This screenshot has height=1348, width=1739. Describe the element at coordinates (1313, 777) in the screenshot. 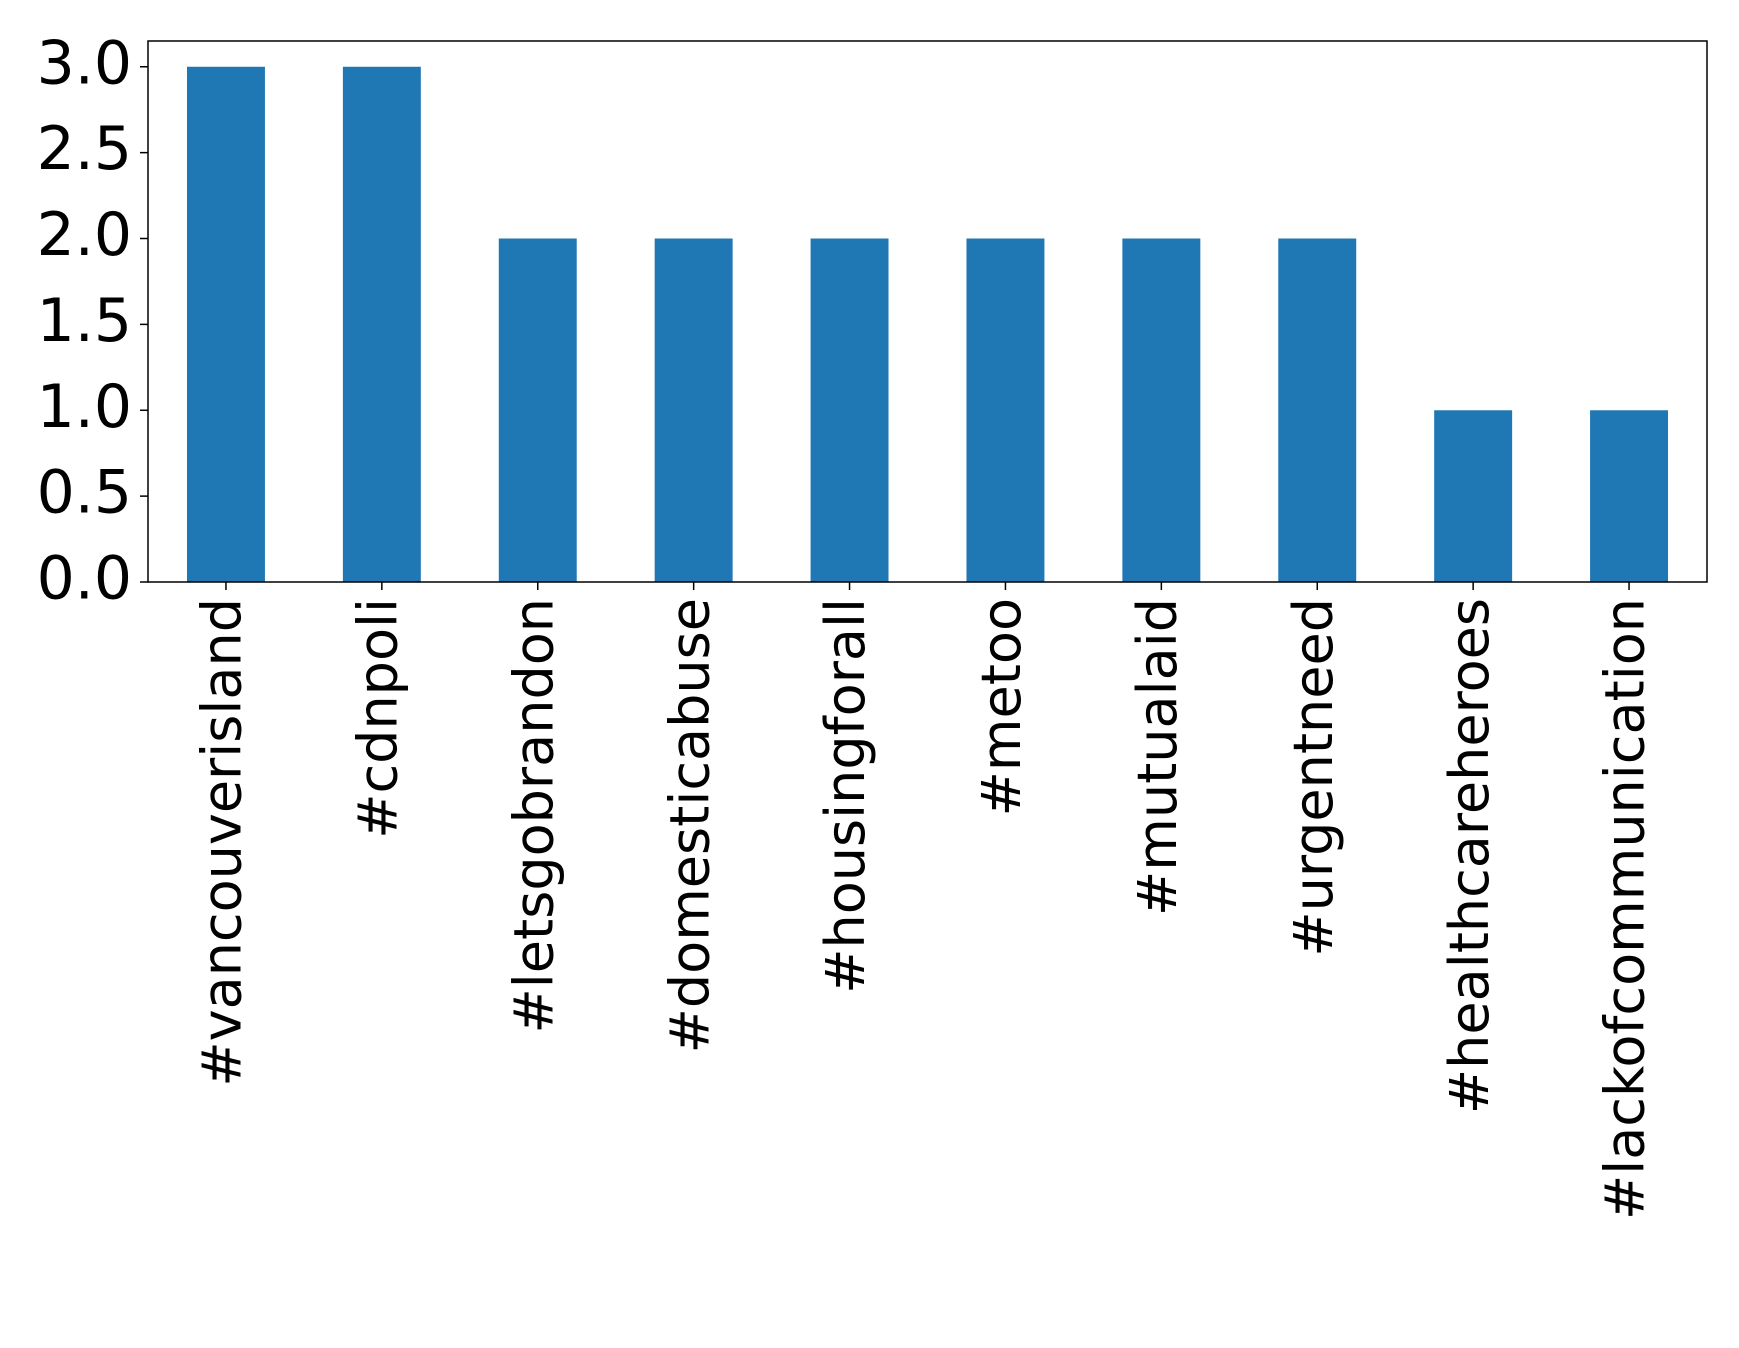

I see `x-tick-label: #urgentneed` at that location.